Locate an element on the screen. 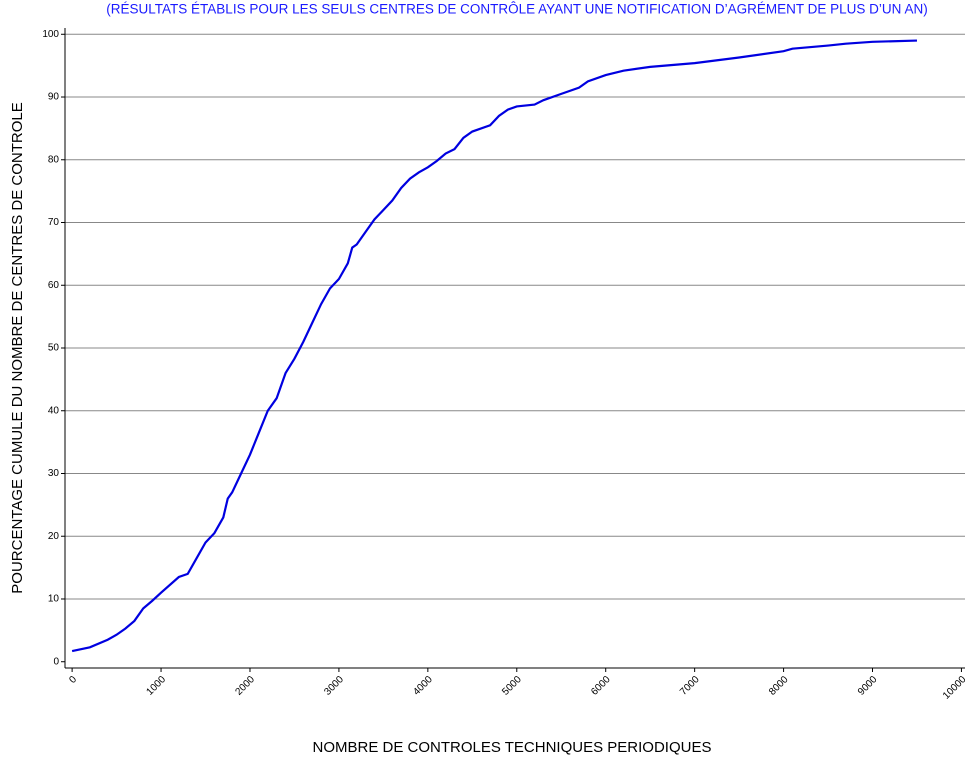 This screenshot has height=762, width=969. y-tick-label: 100 is located at coordinates (50, 34).